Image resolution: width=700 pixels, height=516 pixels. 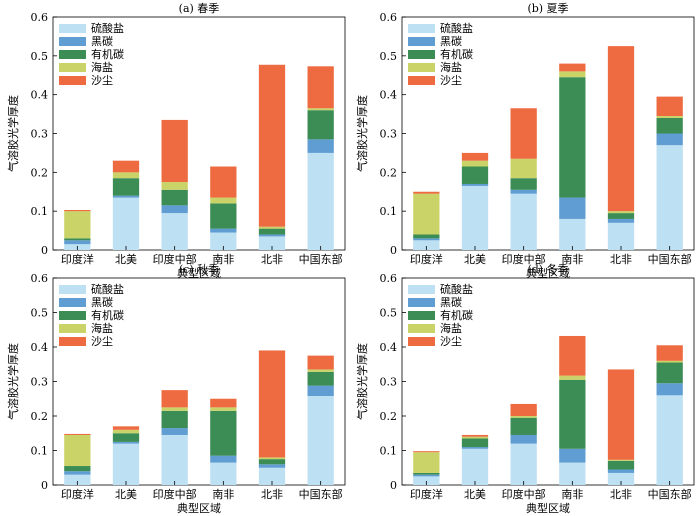 I want to click on chart-title: (b) 夏季, so click(x=547, y=8).